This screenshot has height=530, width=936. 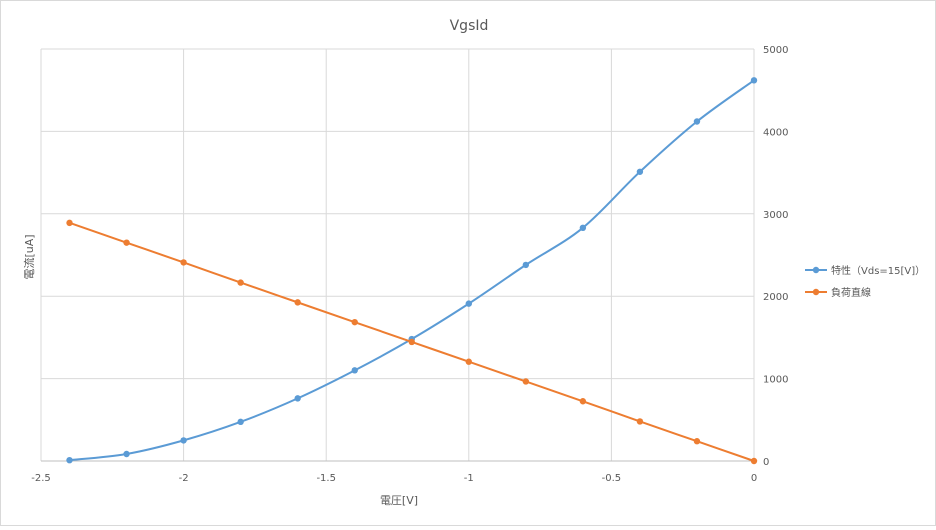 I want to click on y-axis-label: 電流[uA], so click(x=29, y=256).